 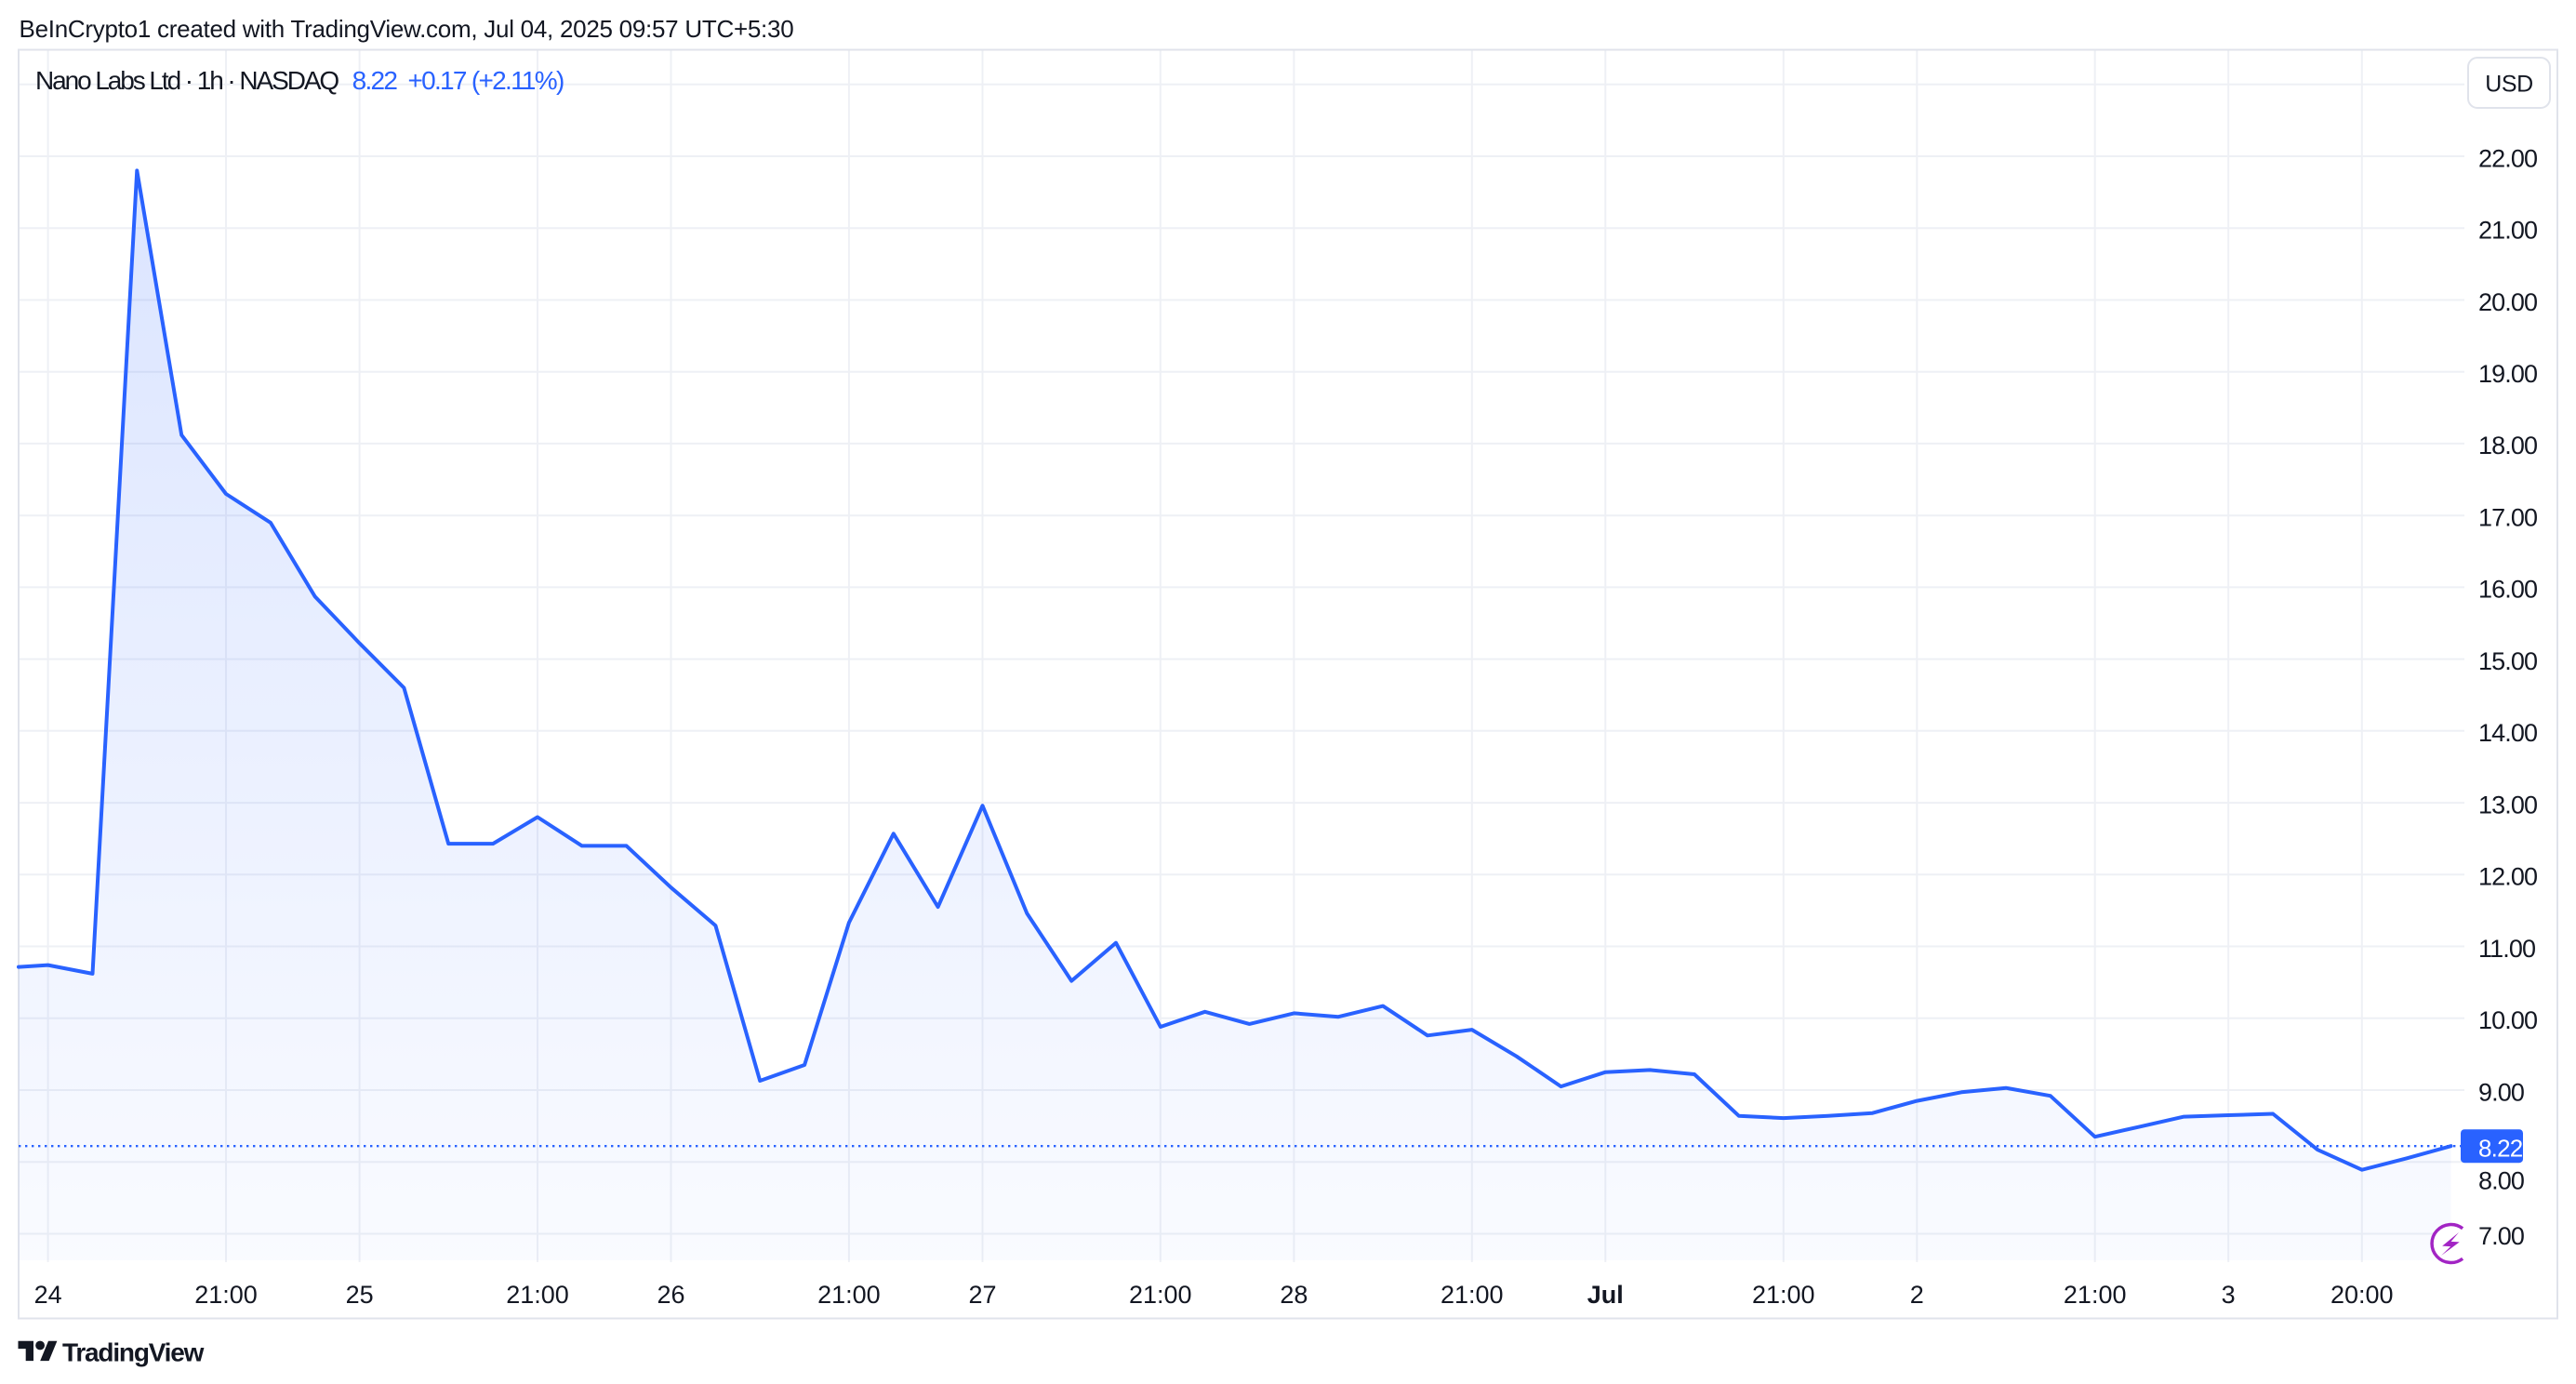 I want to click on svg-text: 15.00, so click(x=2507, y=661).